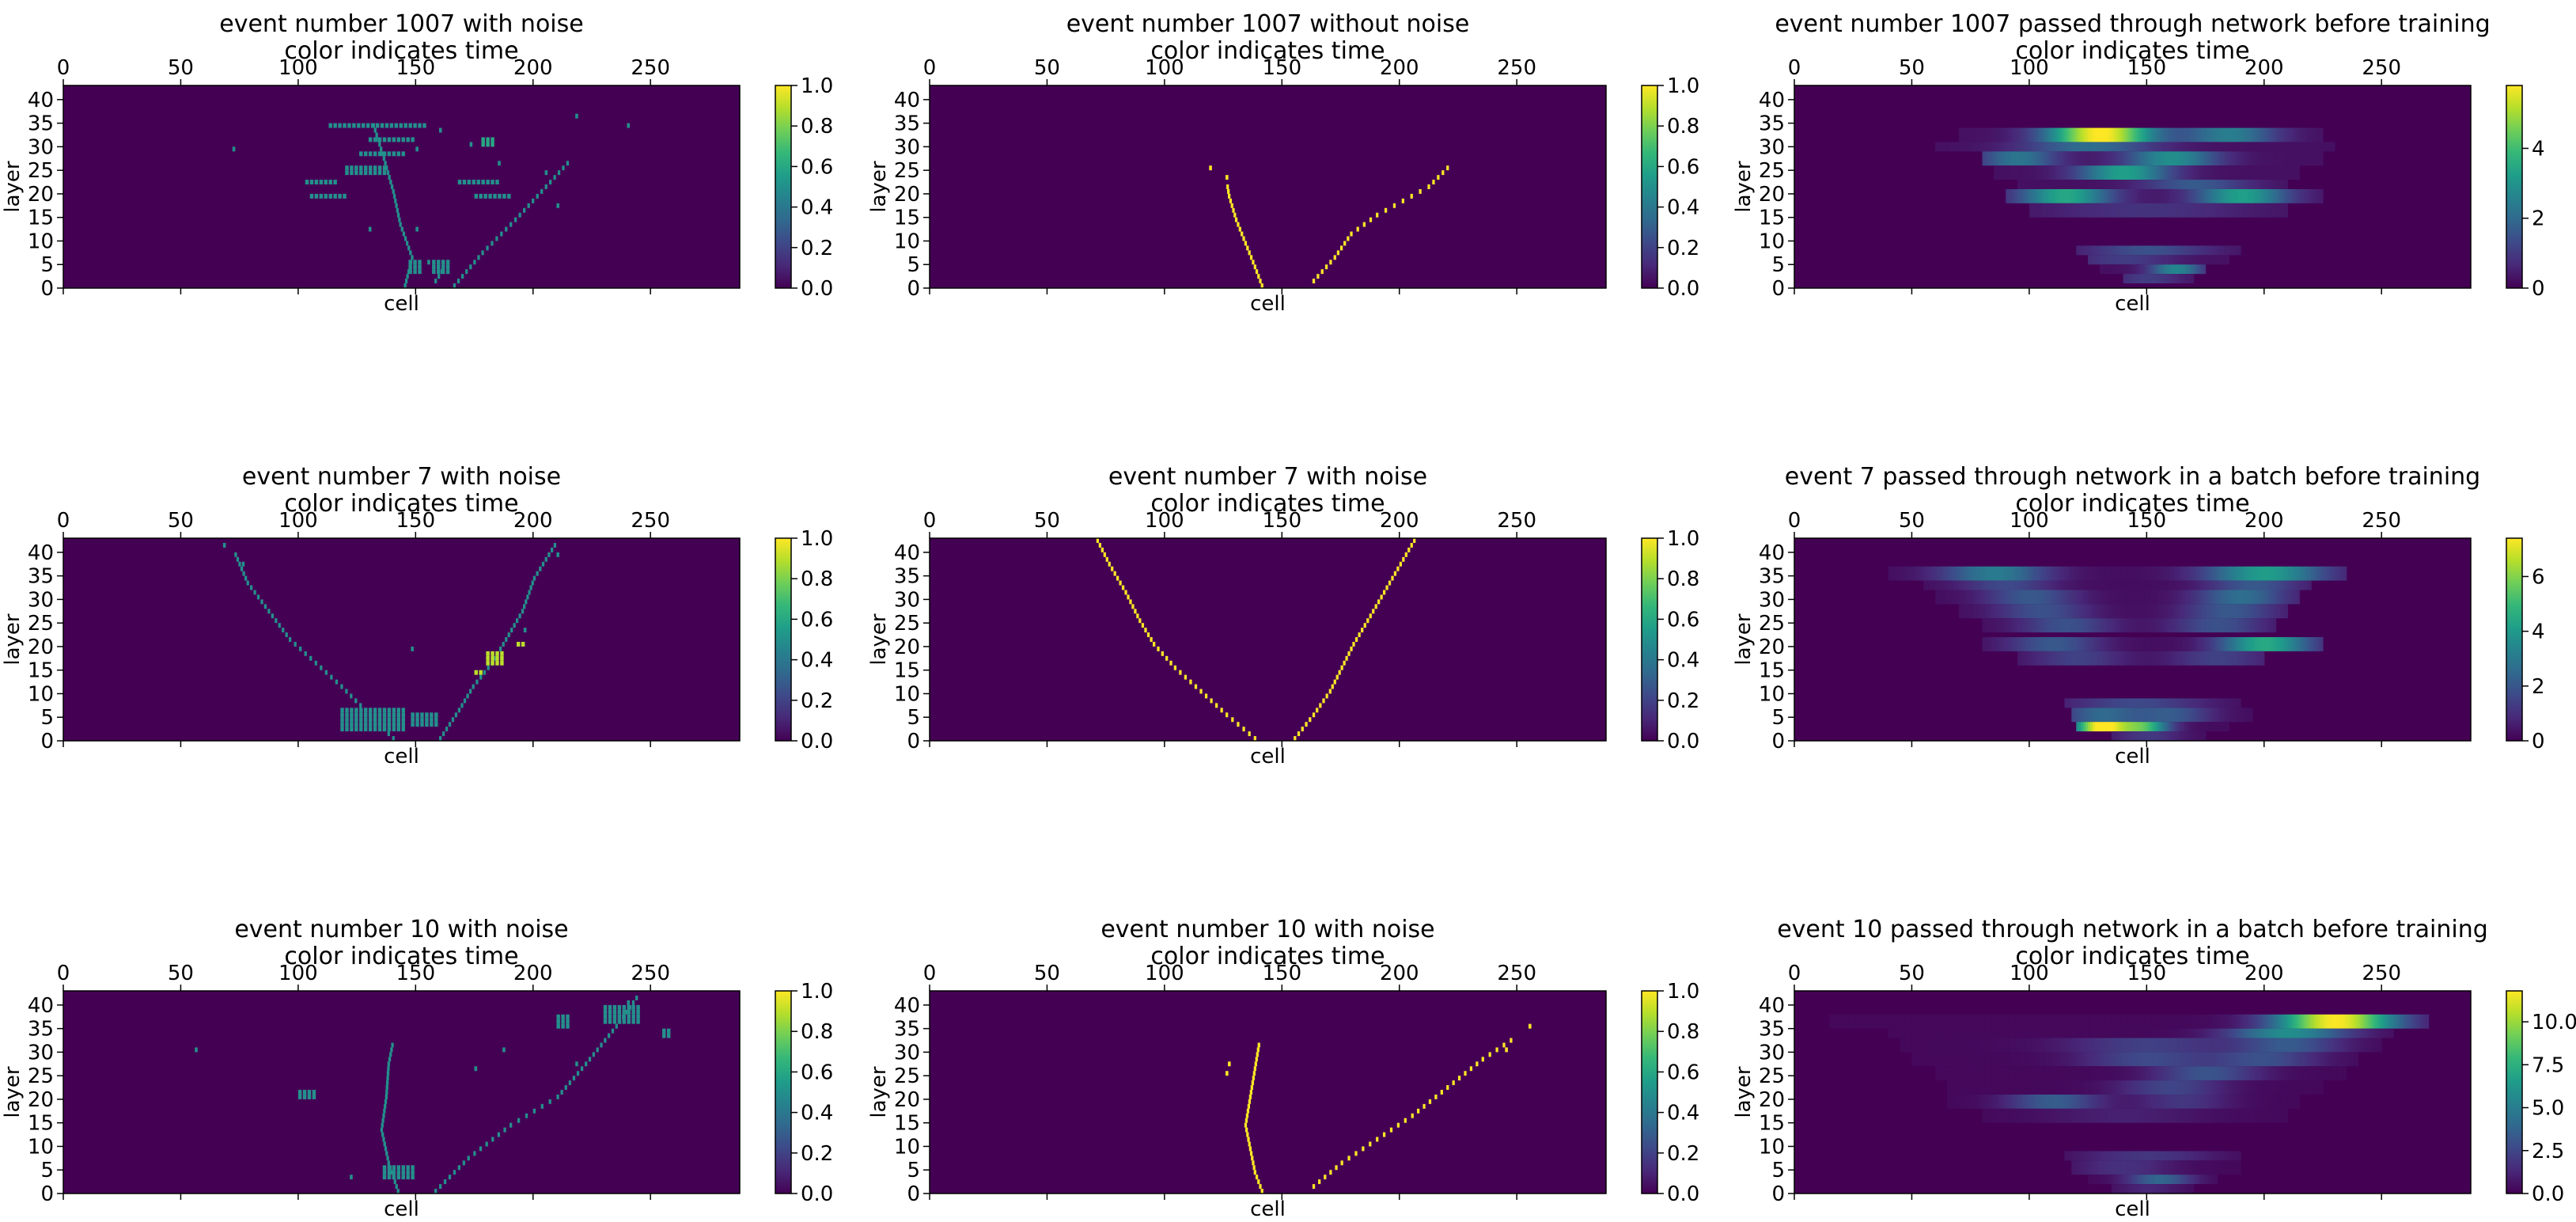  I want to click on y-tick-label: 35, so click(41, 577).